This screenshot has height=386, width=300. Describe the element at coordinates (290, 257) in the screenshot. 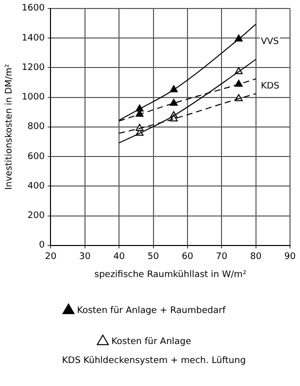

I see `x-tick-label: 90` at that location.